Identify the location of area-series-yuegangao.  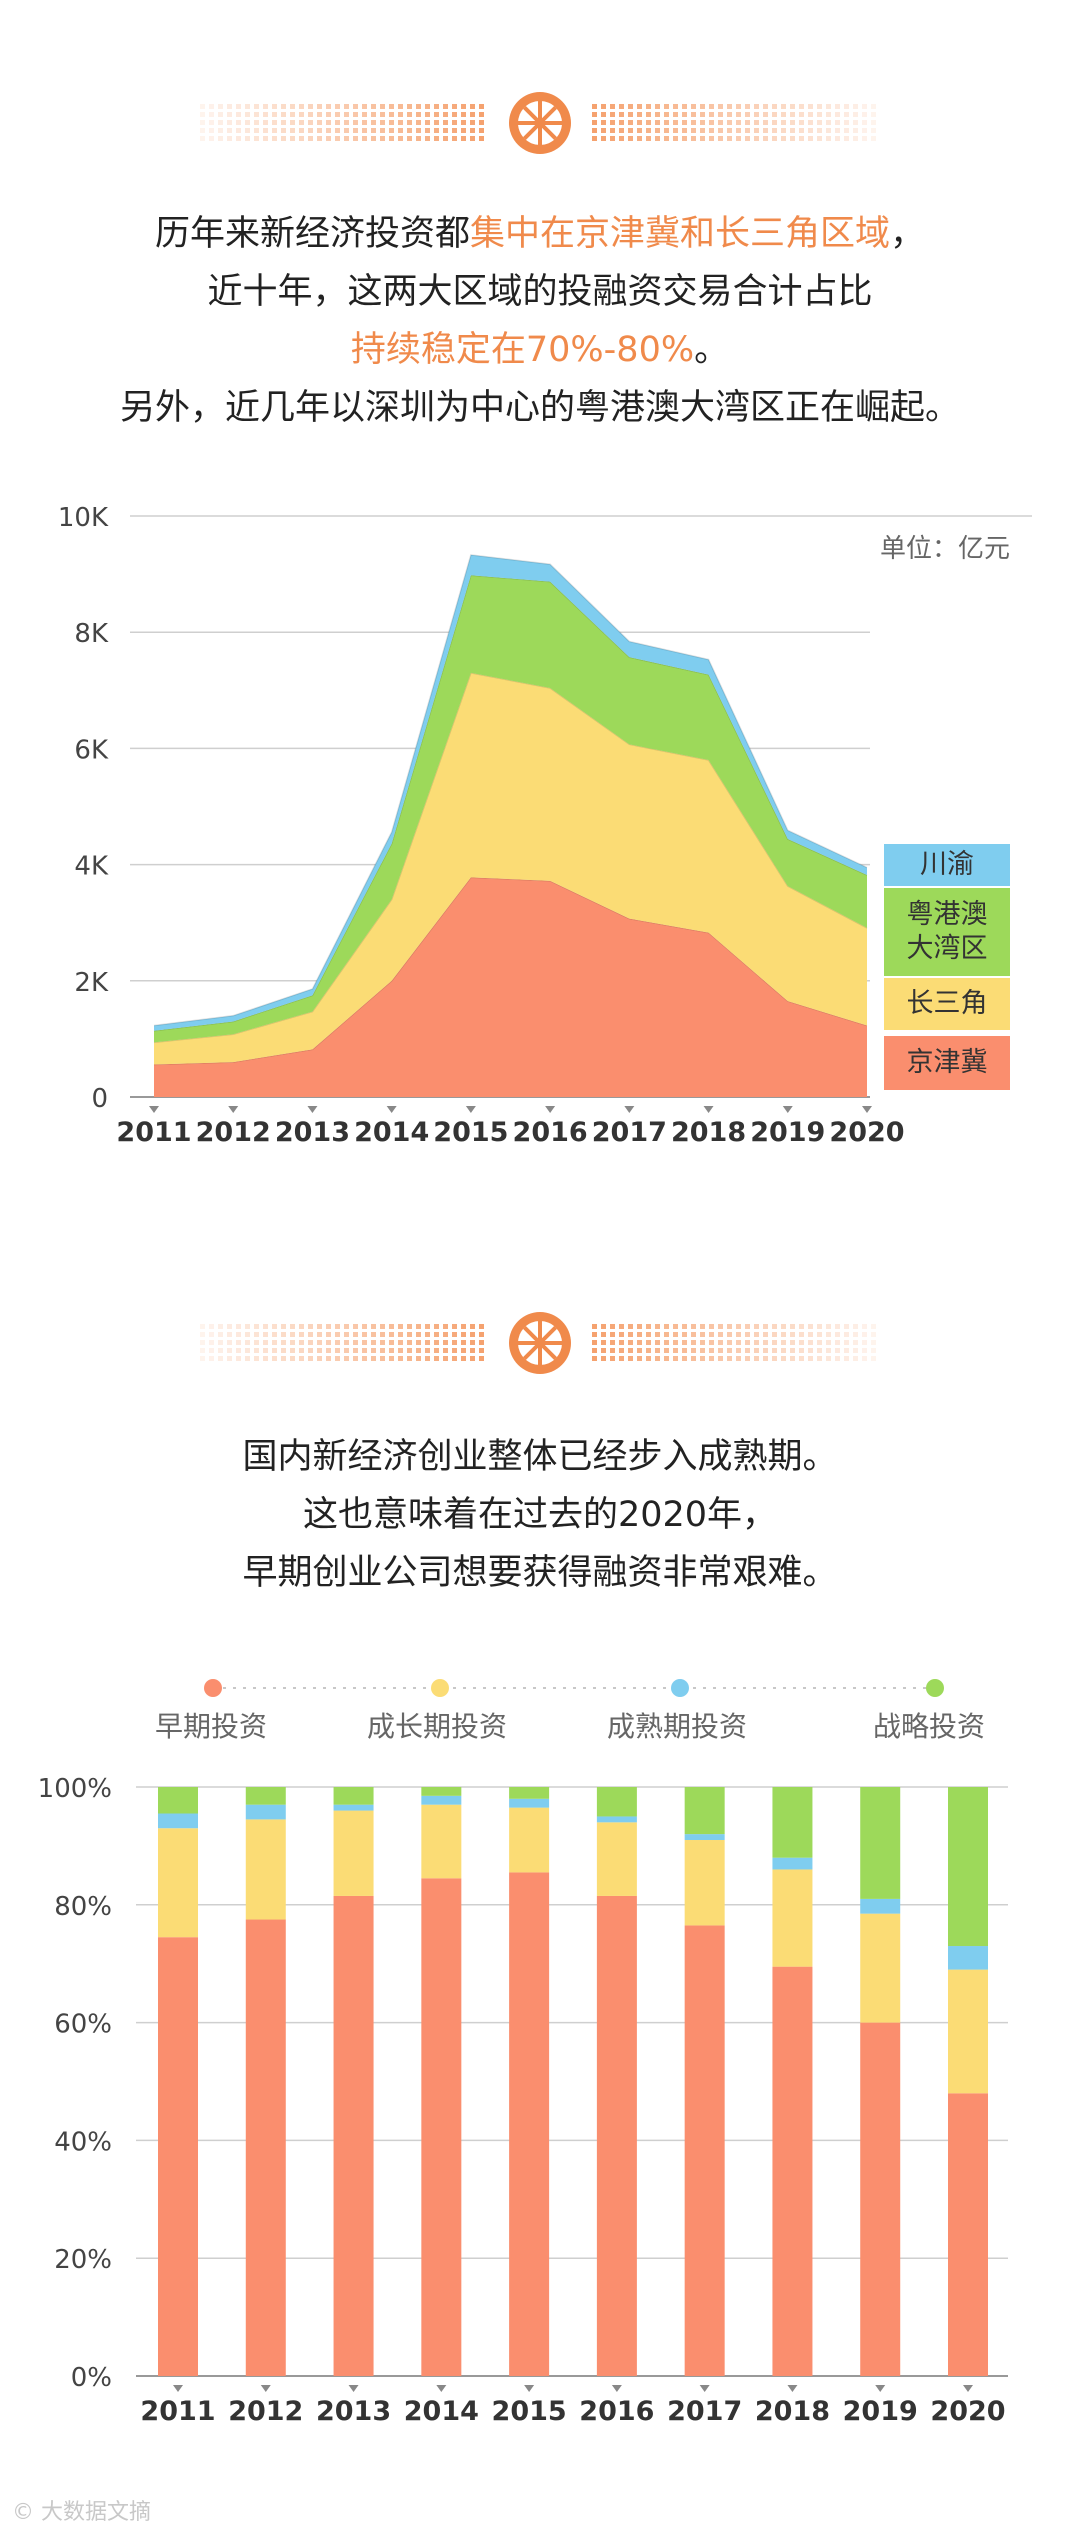
(510, 809).